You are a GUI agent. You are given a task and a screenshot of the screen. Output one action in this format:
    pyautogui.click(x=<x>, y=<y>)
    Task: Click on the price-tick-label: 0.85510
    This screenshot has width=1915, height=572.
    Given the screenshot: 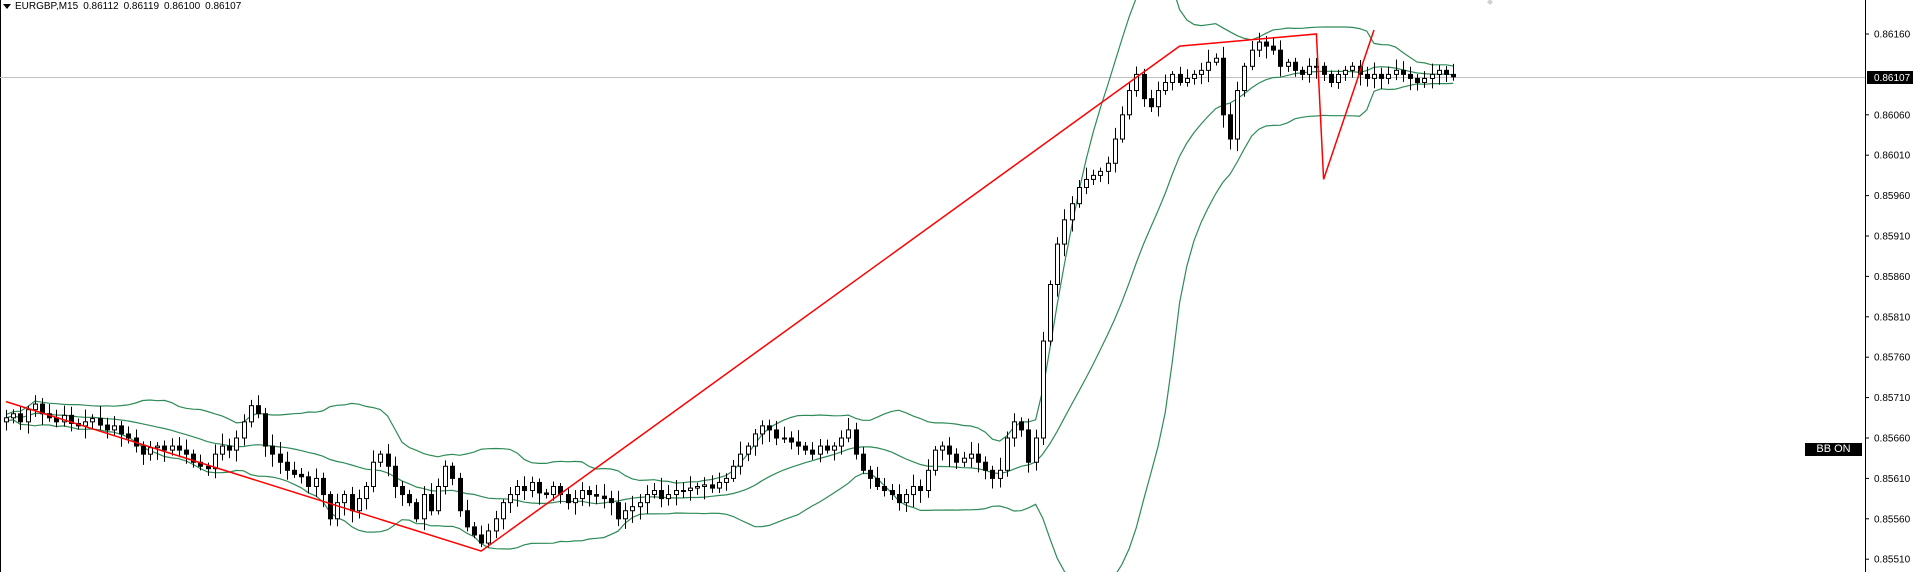 What is the action you would take?
    pyautogui.click(x=1892, y=560)
    